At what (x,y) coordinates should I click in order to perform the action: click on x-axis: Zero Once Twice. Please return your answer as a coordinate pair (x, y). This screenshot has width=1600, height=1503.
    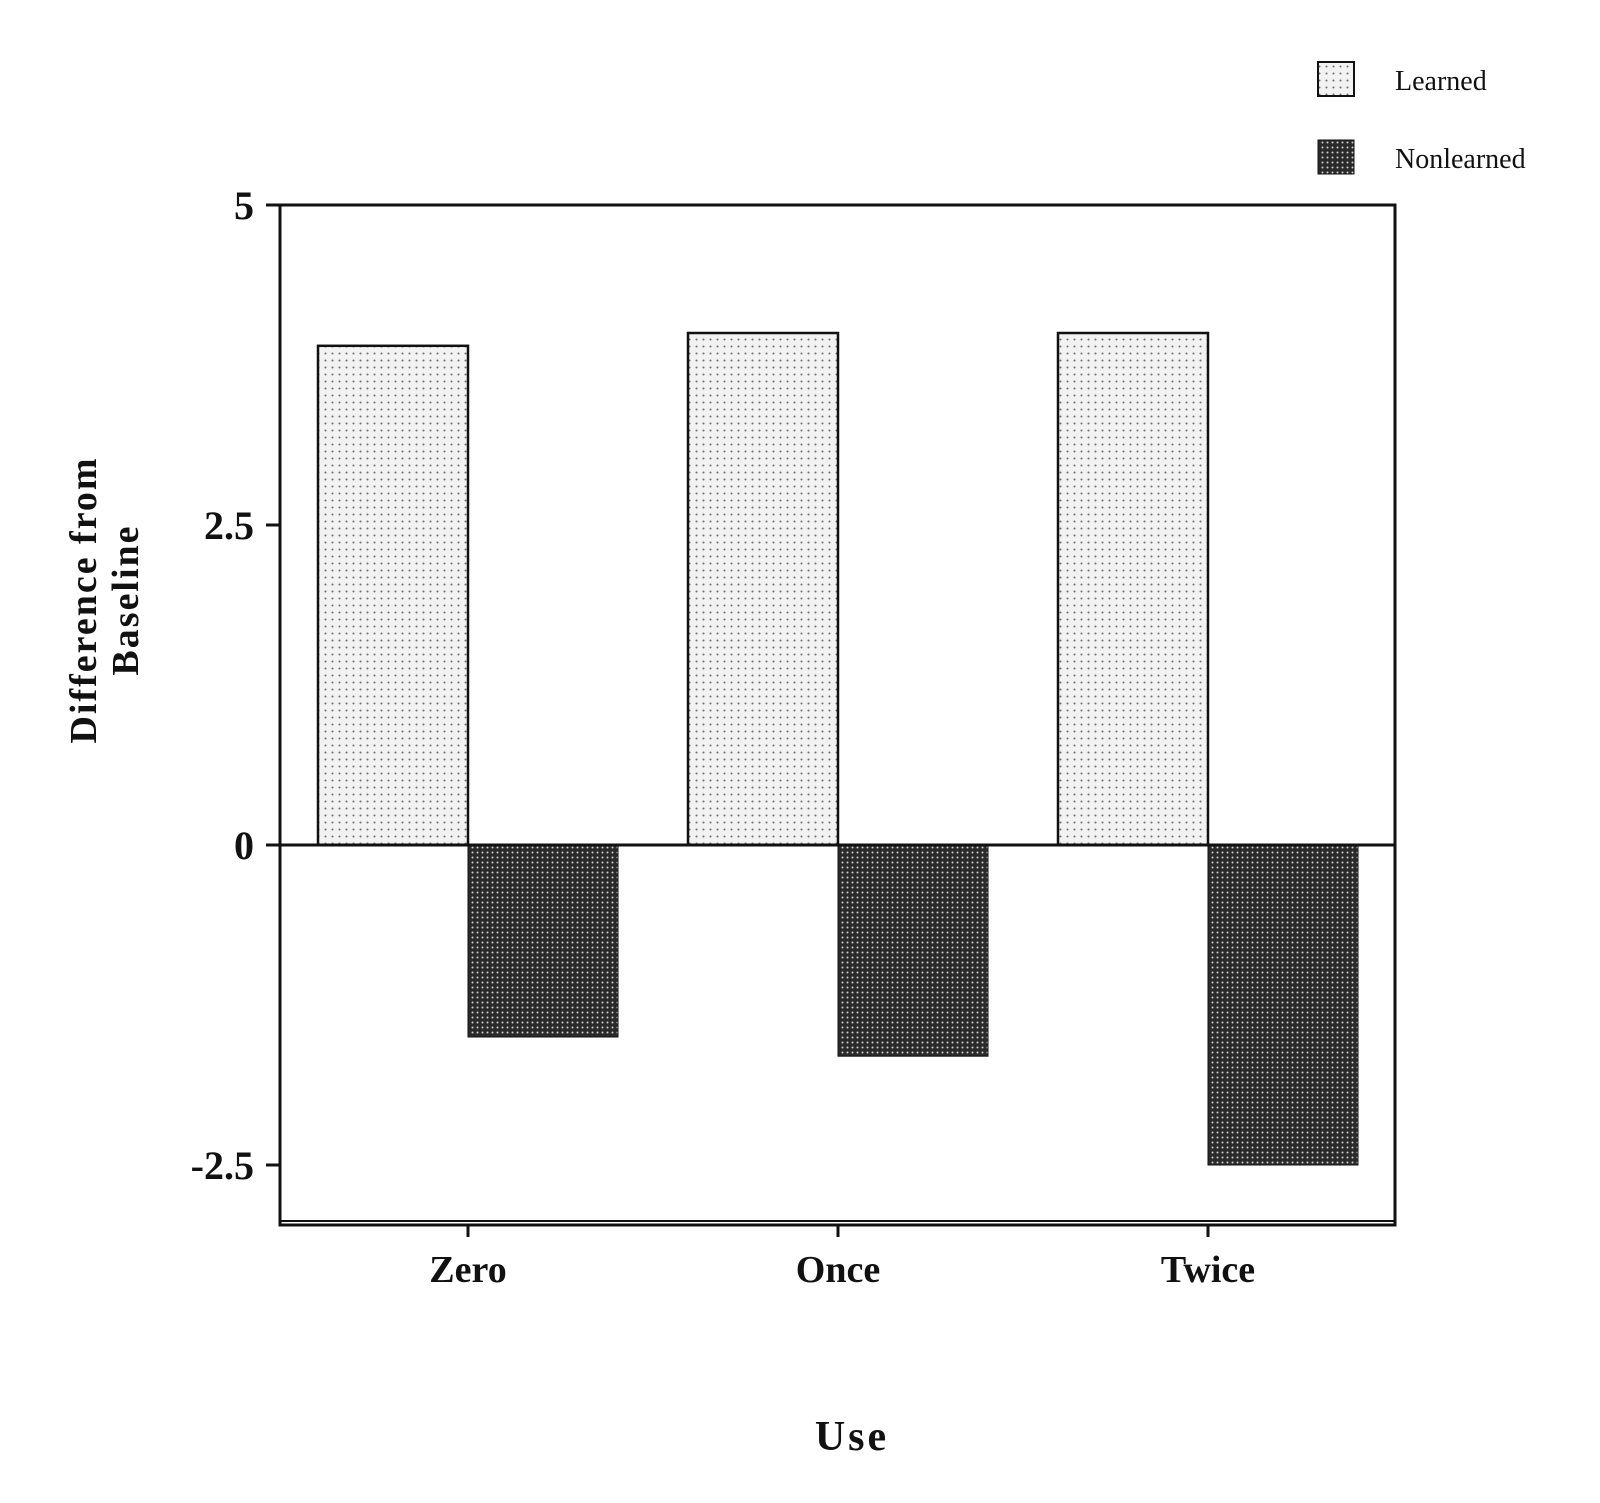
    Looking at the image, I should click on (842, 1258).